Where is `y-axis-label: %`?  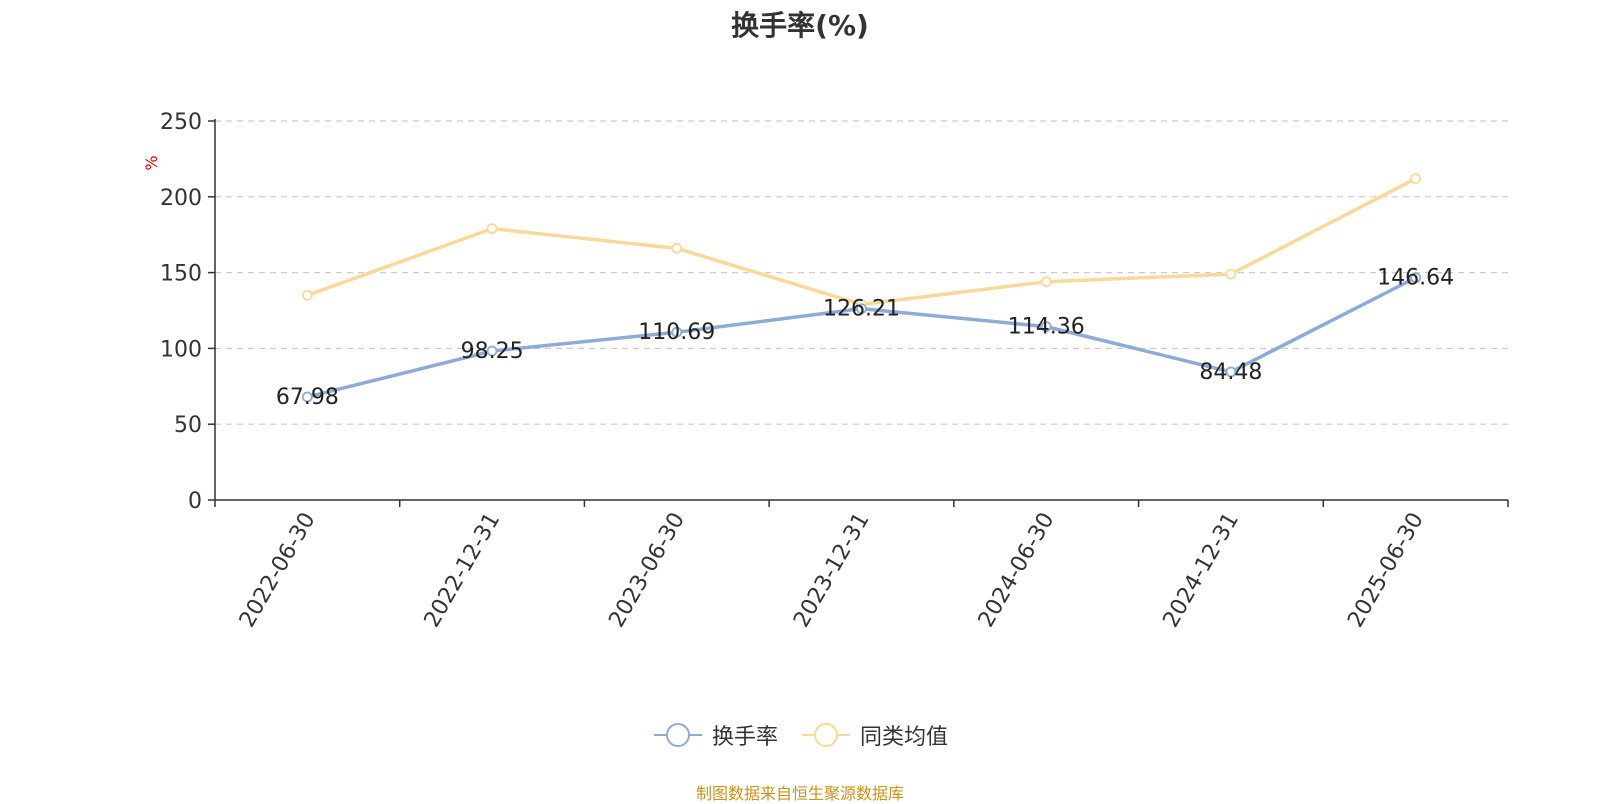
y-axis-label: % is located at coordinates (151, 162).